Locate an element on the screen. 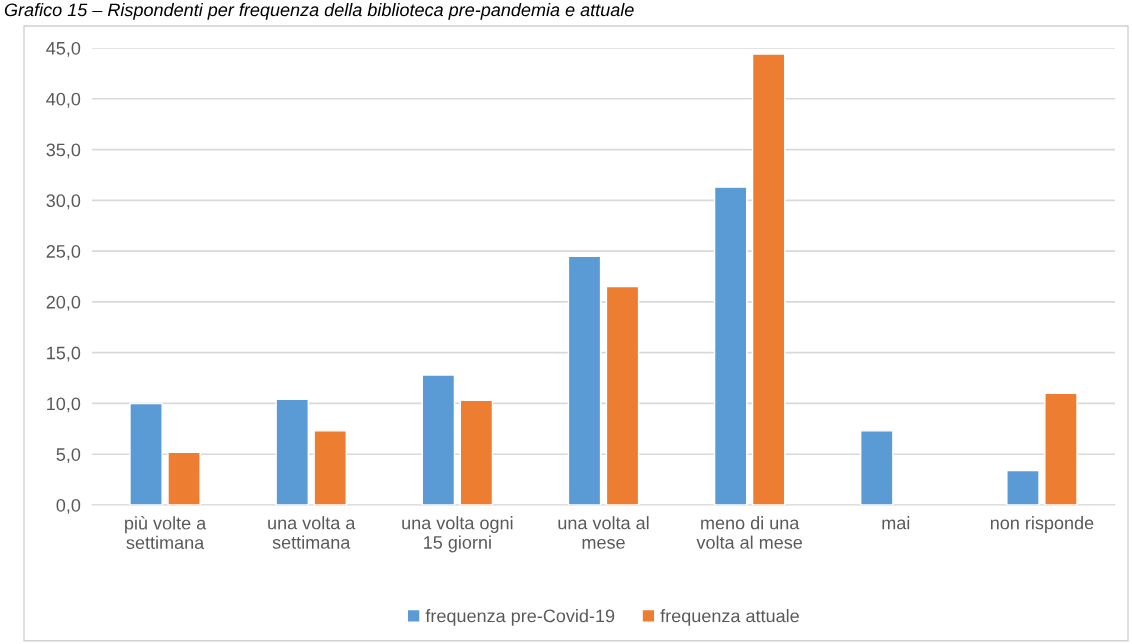 This screenshot has height=644, width=1132. x-tick-label: una volta ogni 15 giorni is located at coordinates (457, 534).